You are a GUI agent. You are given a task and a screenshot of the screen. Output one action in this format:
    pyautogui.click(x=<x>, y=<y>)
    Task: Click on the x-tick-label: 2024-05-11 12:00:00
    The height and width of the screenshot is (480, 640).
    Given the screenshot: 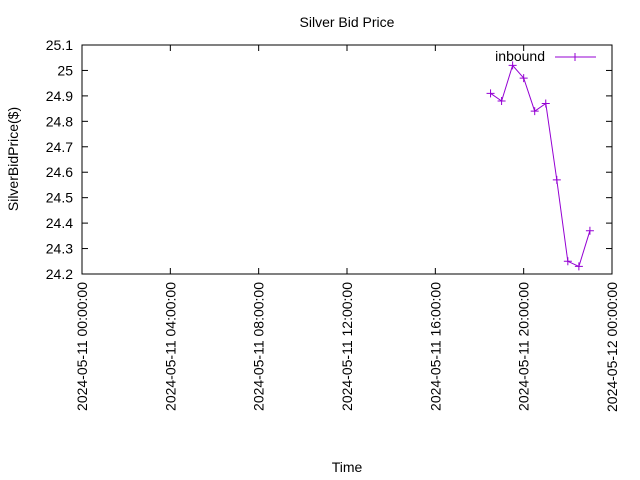 What is the action you would take?
    pyautogui.click(x=347, y=346)
    